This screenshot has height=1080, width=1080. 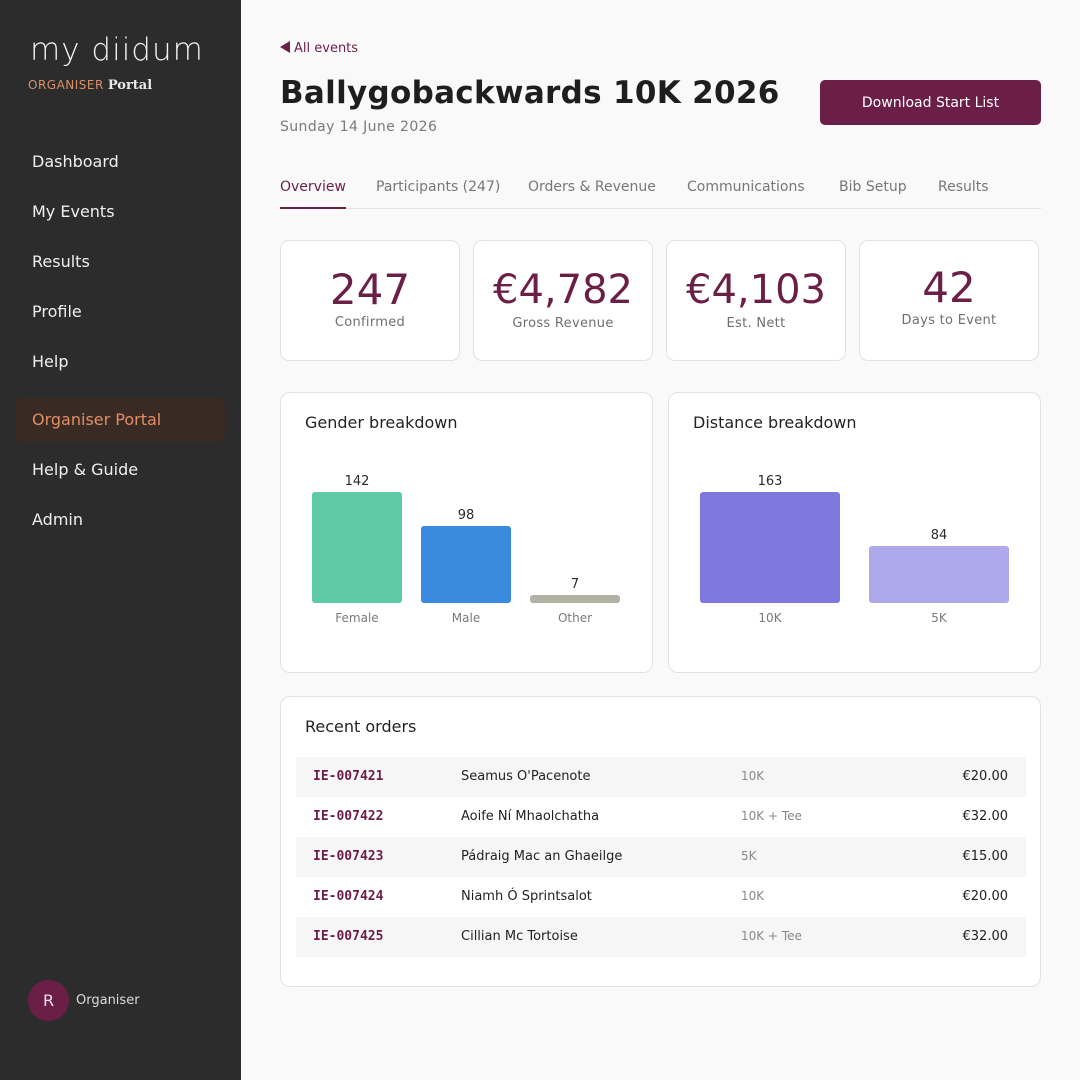 What do you see at coordinates (356, 618) in the screenshot?
I see `bar-category-label: Female` at bounding box center [356, 618].